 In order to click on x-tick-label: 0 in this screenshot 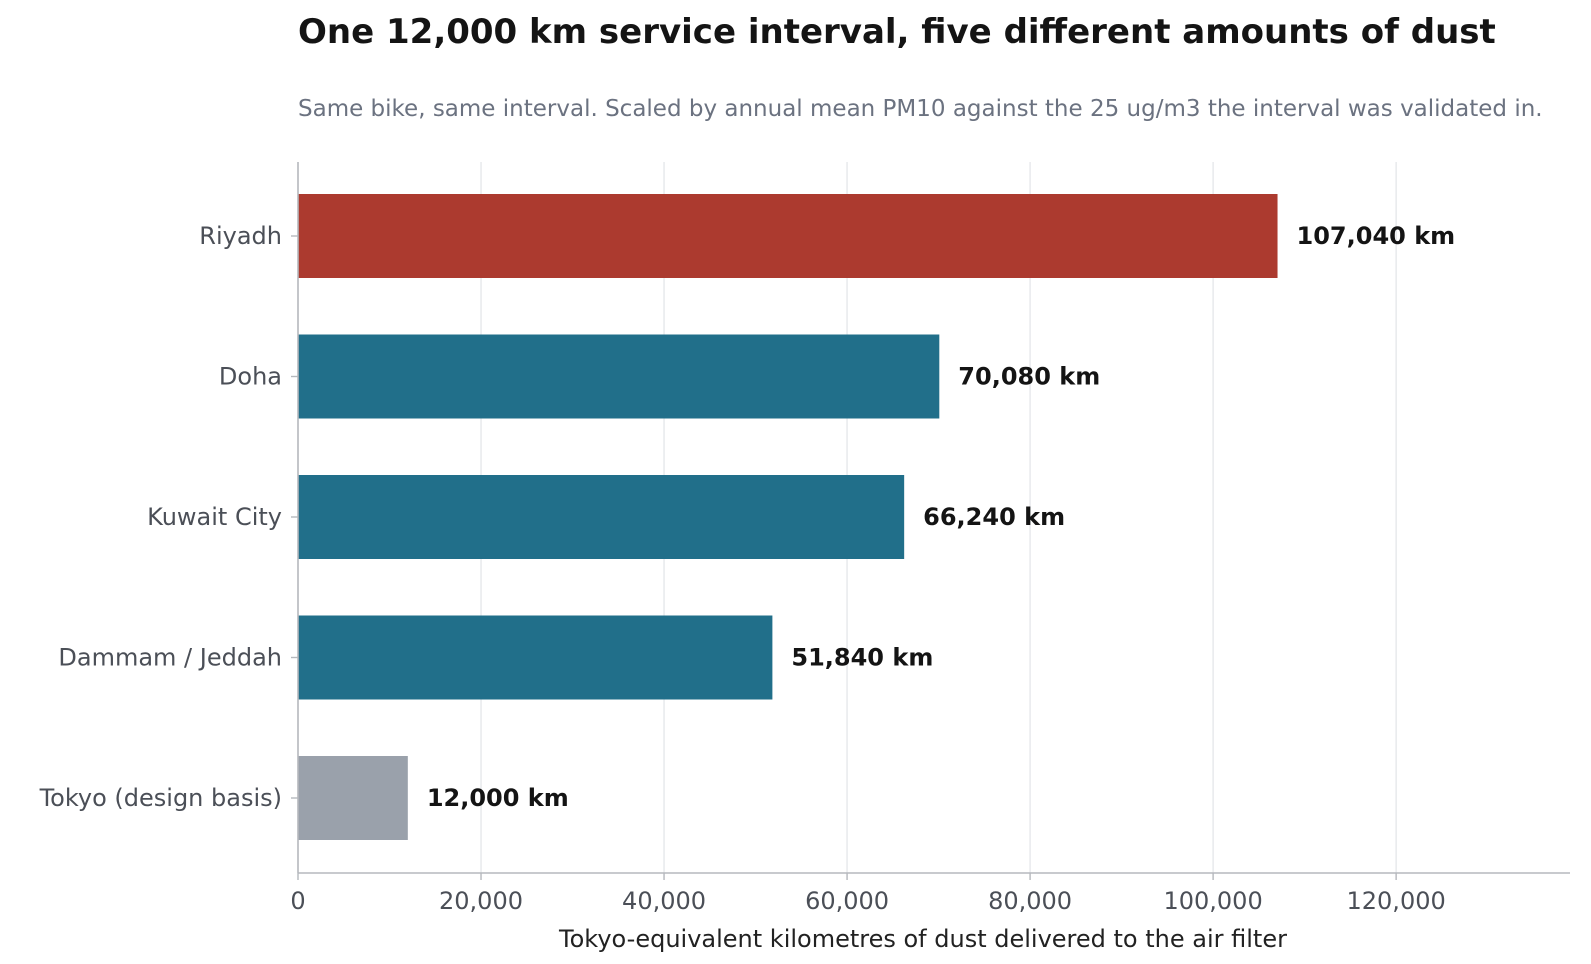, I will do `click(297, 901)`.